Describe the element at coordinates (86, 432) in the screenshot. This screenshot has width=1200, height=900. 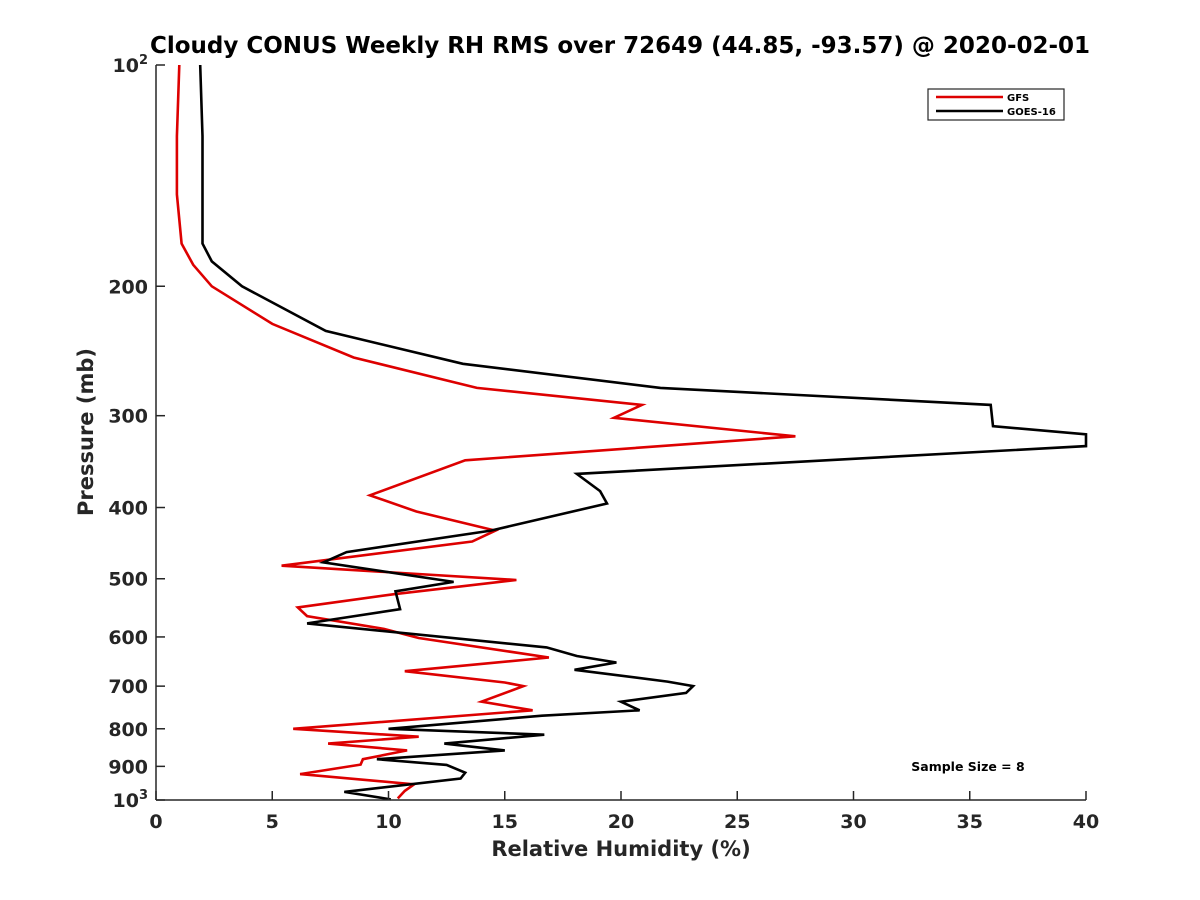
I see `y-axis-label: Pressure (mb)` at that location.